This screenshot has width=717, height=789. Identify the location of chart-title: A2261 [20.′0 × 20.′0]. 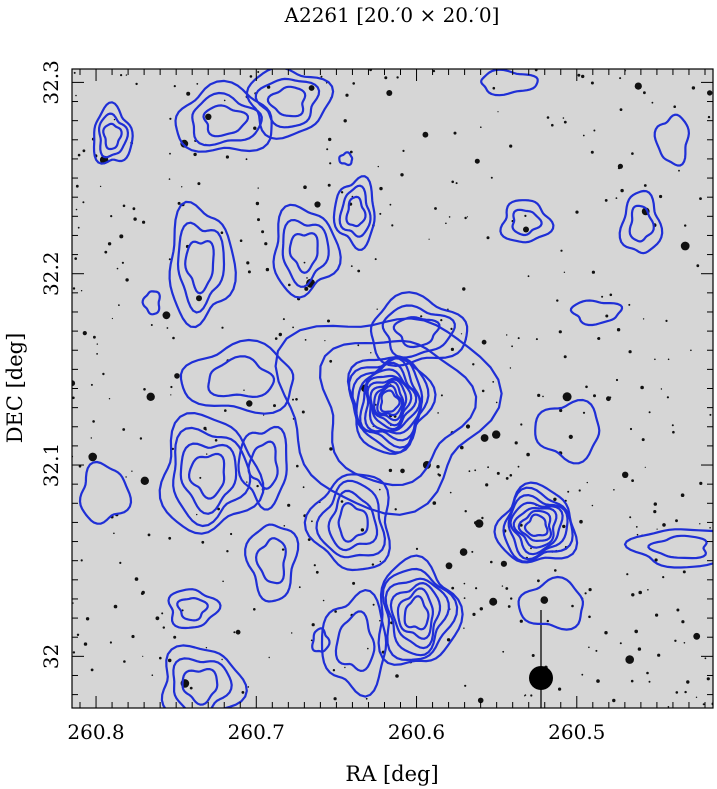
(392, 15).